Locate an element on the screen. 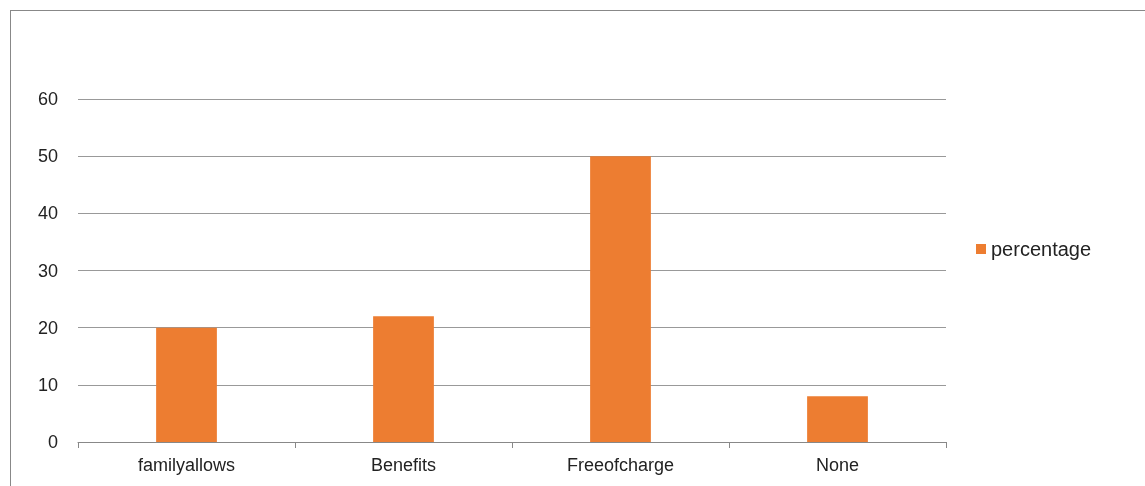  y-tick-label: 20 is located at coordinates (47, 327).